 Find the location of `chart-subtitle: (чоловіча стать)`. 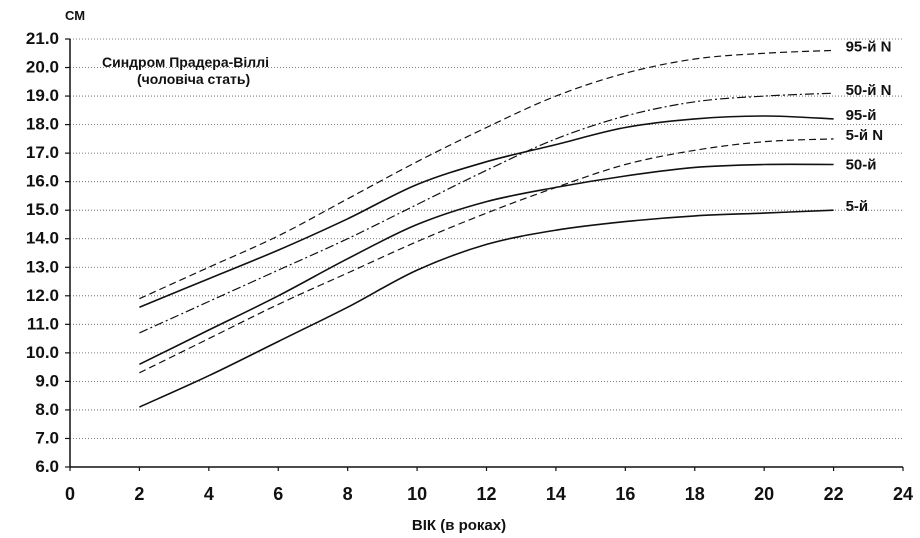

chart-subtitle: (чоловіча стать) is located at coordinates (193, 79).